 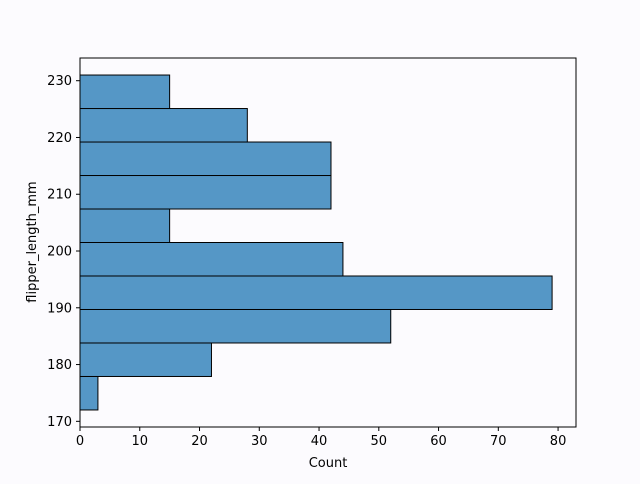 I want to click on y-tick-label: 210, so click(x=59, y=195).